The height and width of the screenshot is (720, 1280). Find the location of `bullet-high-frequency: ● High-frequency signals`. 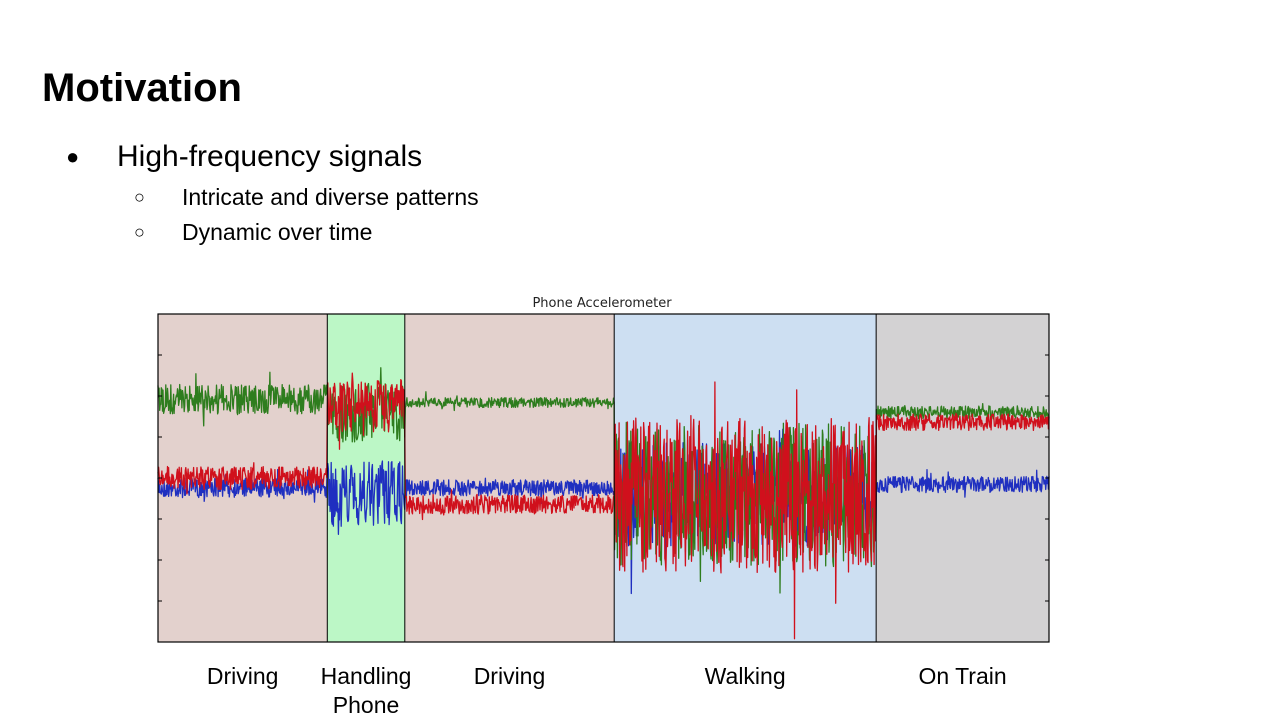

bullet-high-frequency: ● High-frequency signals is located at coordinates (244, 157).